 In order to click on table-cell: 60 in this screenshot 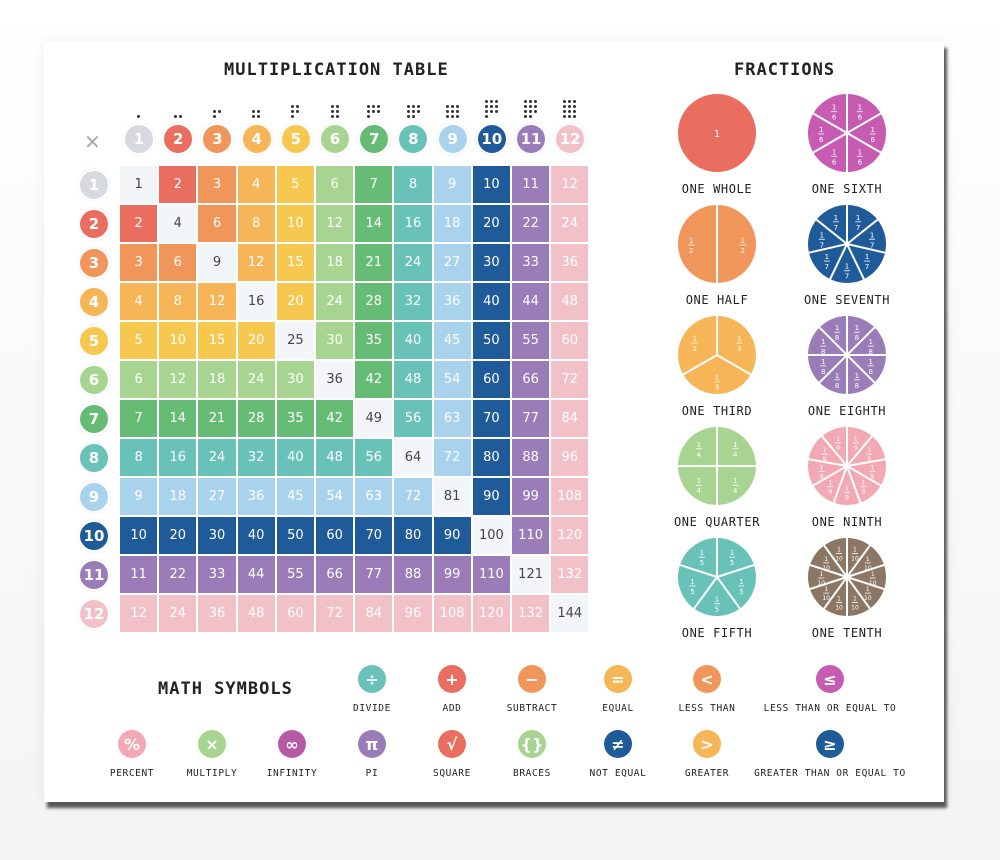, I will do `click(335, 535)`.